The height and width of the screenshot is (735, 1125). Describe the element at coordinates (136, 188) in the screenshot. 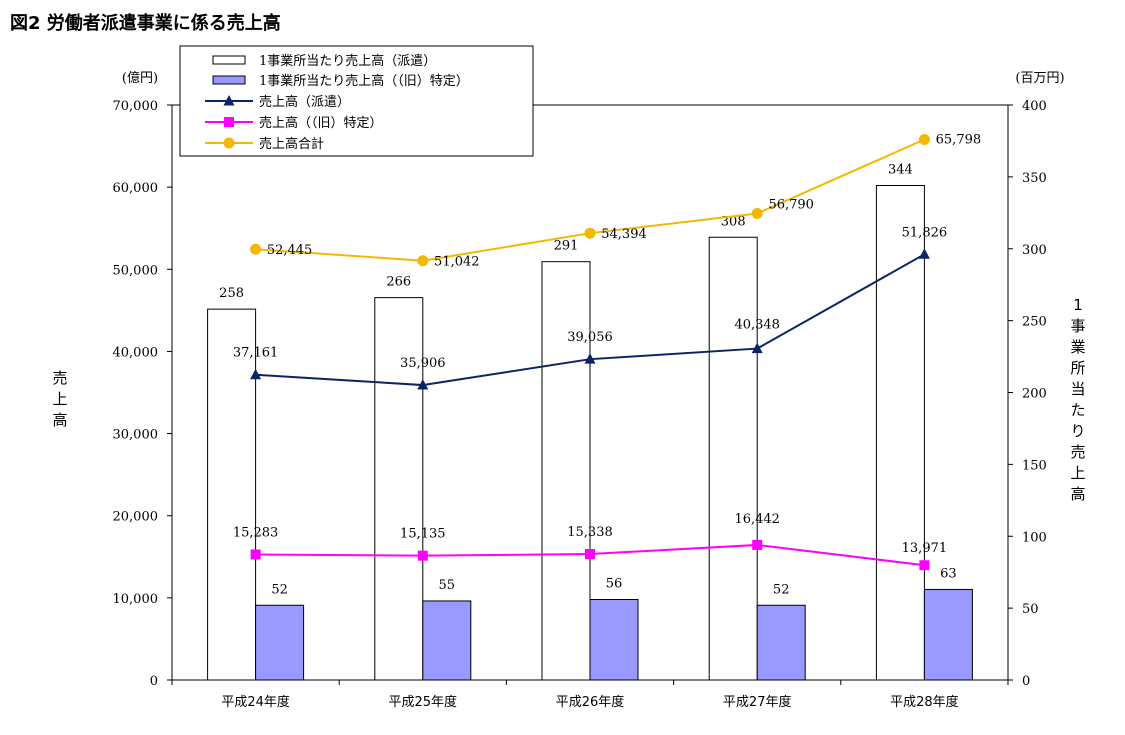

I see `left-axis-tick-label: 60,000` at that location.